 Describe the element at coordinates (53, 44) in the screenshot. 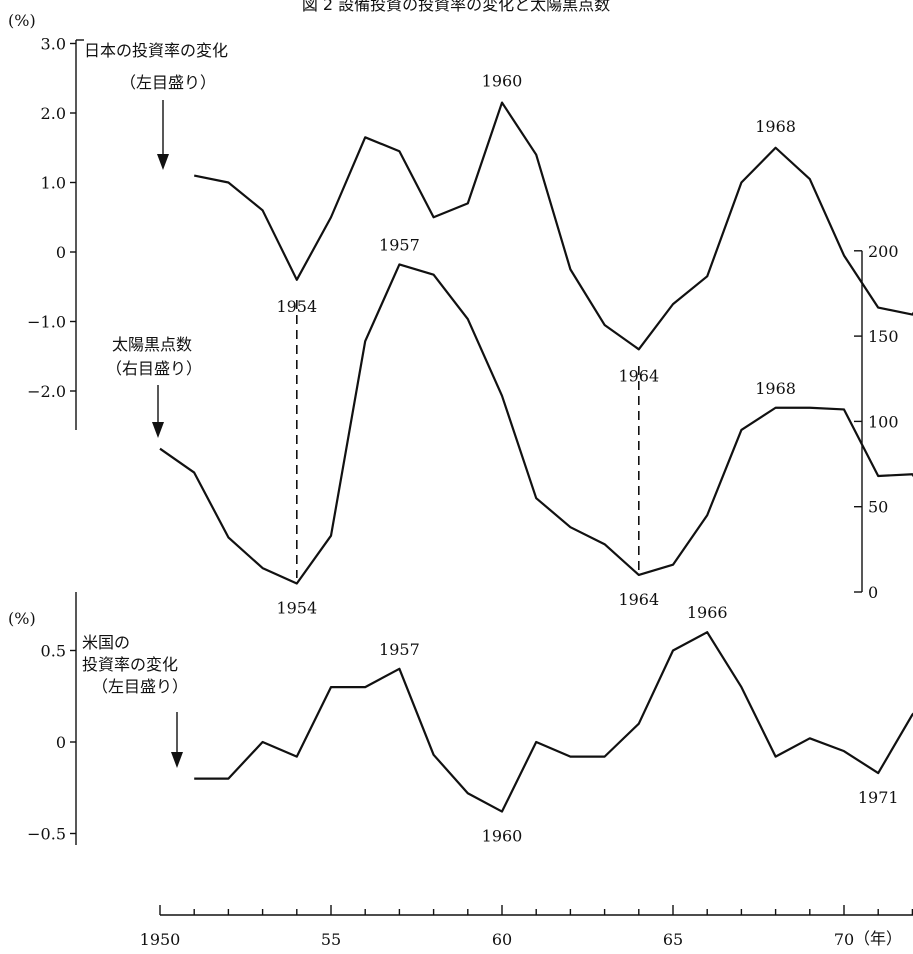

I see `japan-y-tick-label: 3.0` at that location.